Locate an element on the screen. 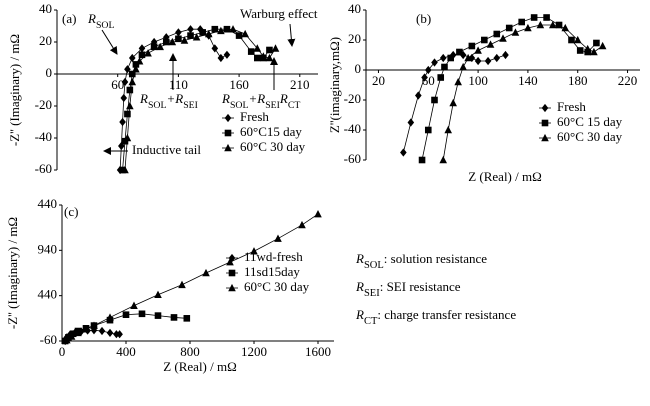 The width and height of the screenshot is (650, 406). annotation: RSOL+RSEIRCT is located at coordinates (260, 101).